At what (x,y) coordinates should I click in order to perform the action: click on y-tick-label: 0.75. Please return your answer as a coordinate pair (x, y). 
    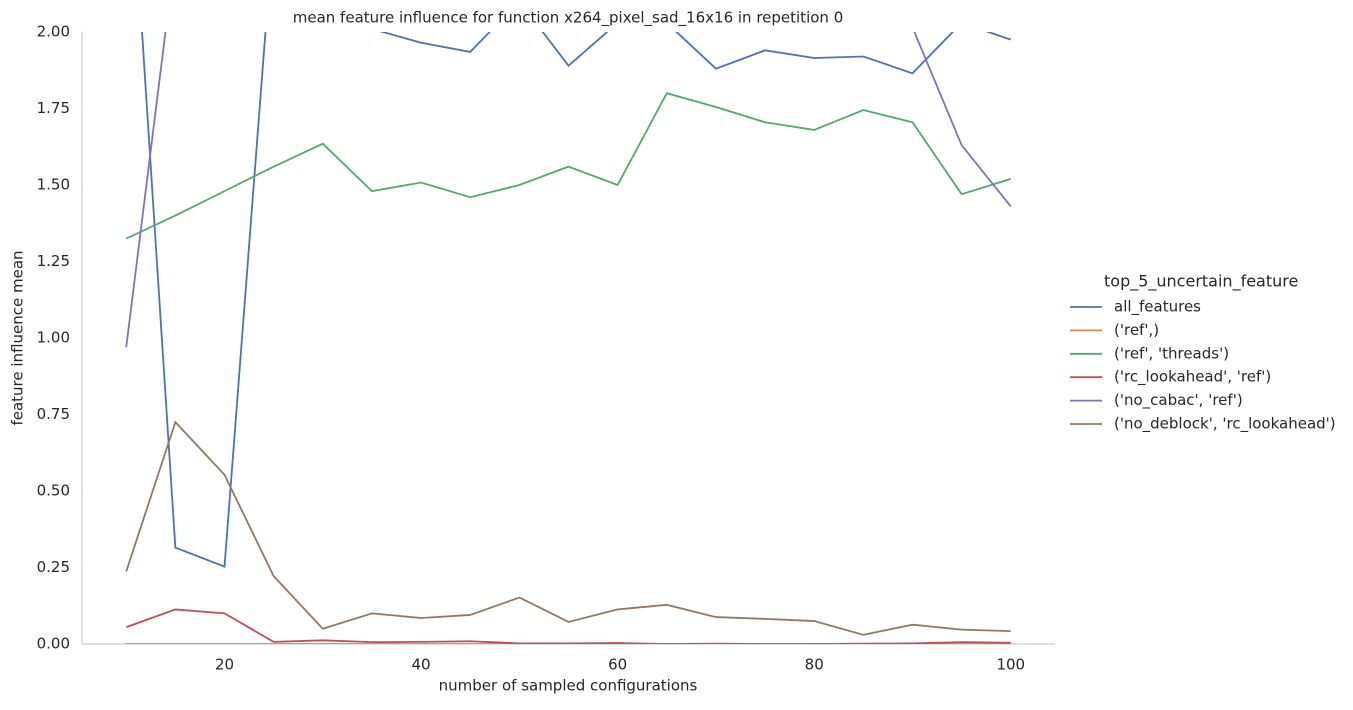
    Looking at the image, I should click on (53, 414).